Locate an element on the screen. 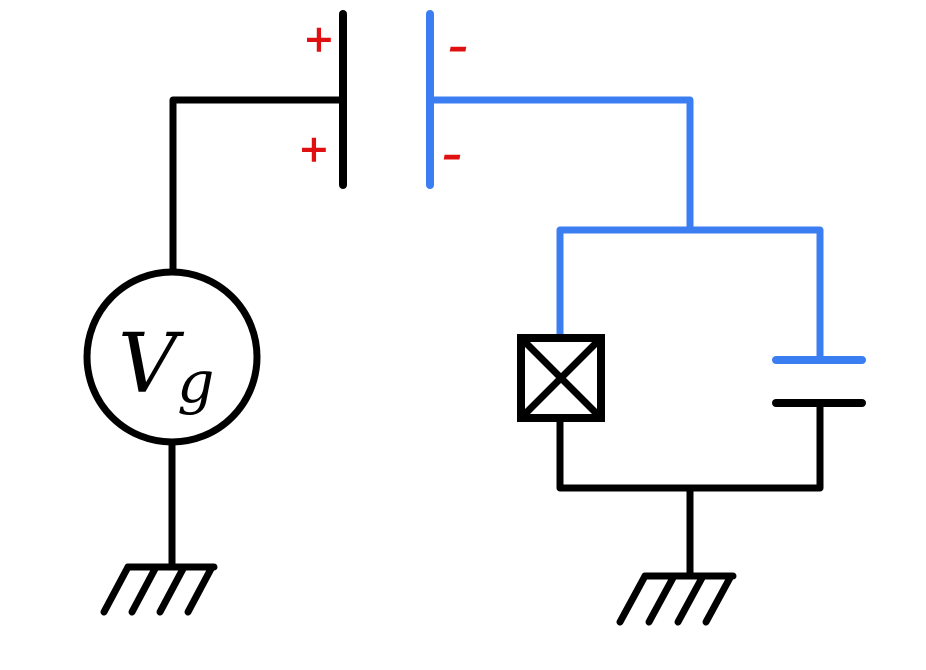  voltage-source-label-main: V is located at coordinates (151, 364).